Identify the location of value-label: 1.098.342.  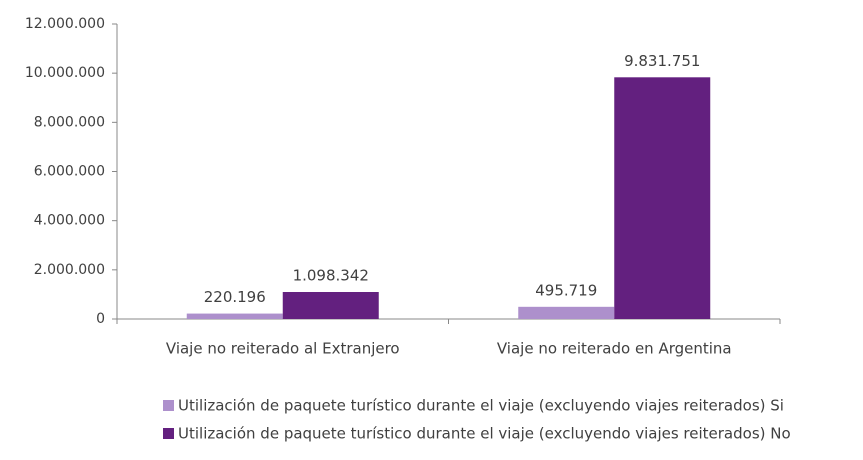
(331, 275).